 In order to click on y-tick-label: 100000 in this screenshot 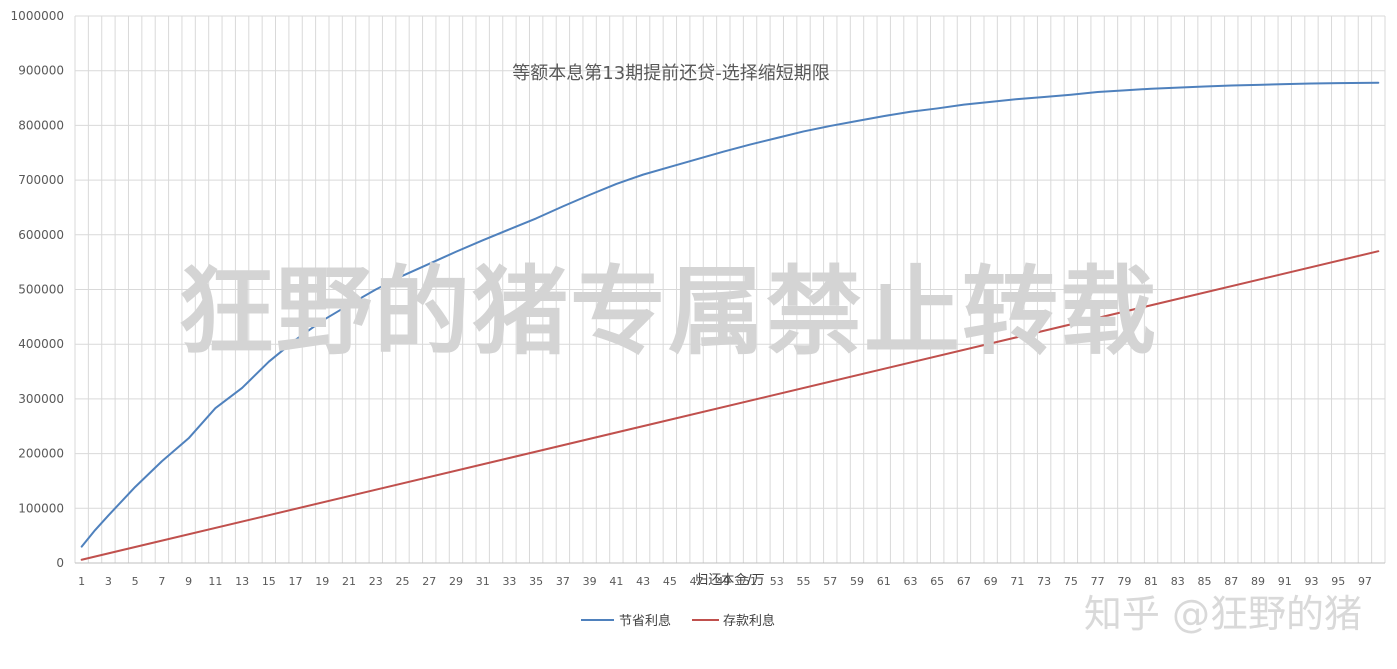, I will do `click(41, 508)`.